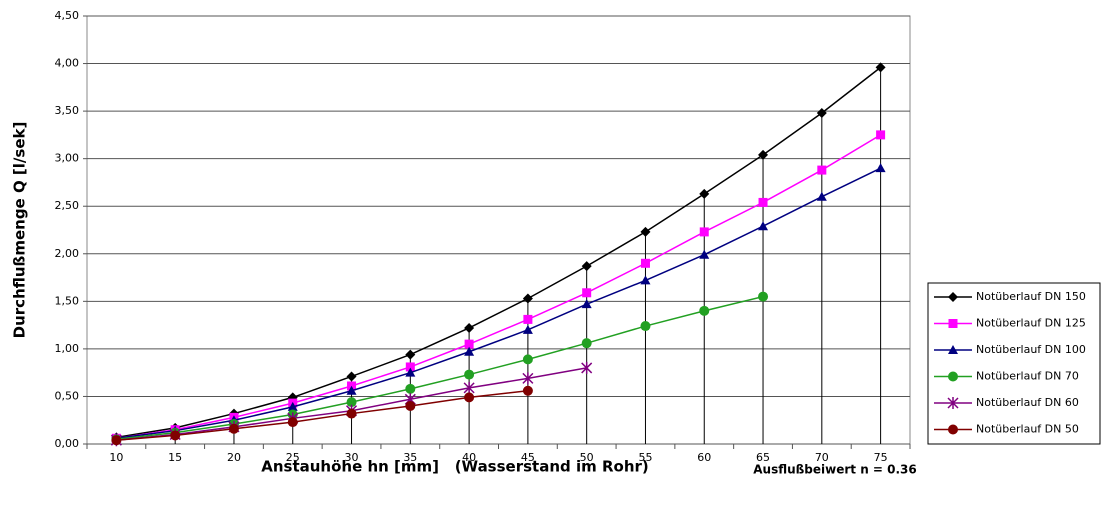 This screenshot has height=506, width=1105. Describe the element at coordinates (67, 205) in the screenshot. I see `y-tick-label: 2,50` at that location.